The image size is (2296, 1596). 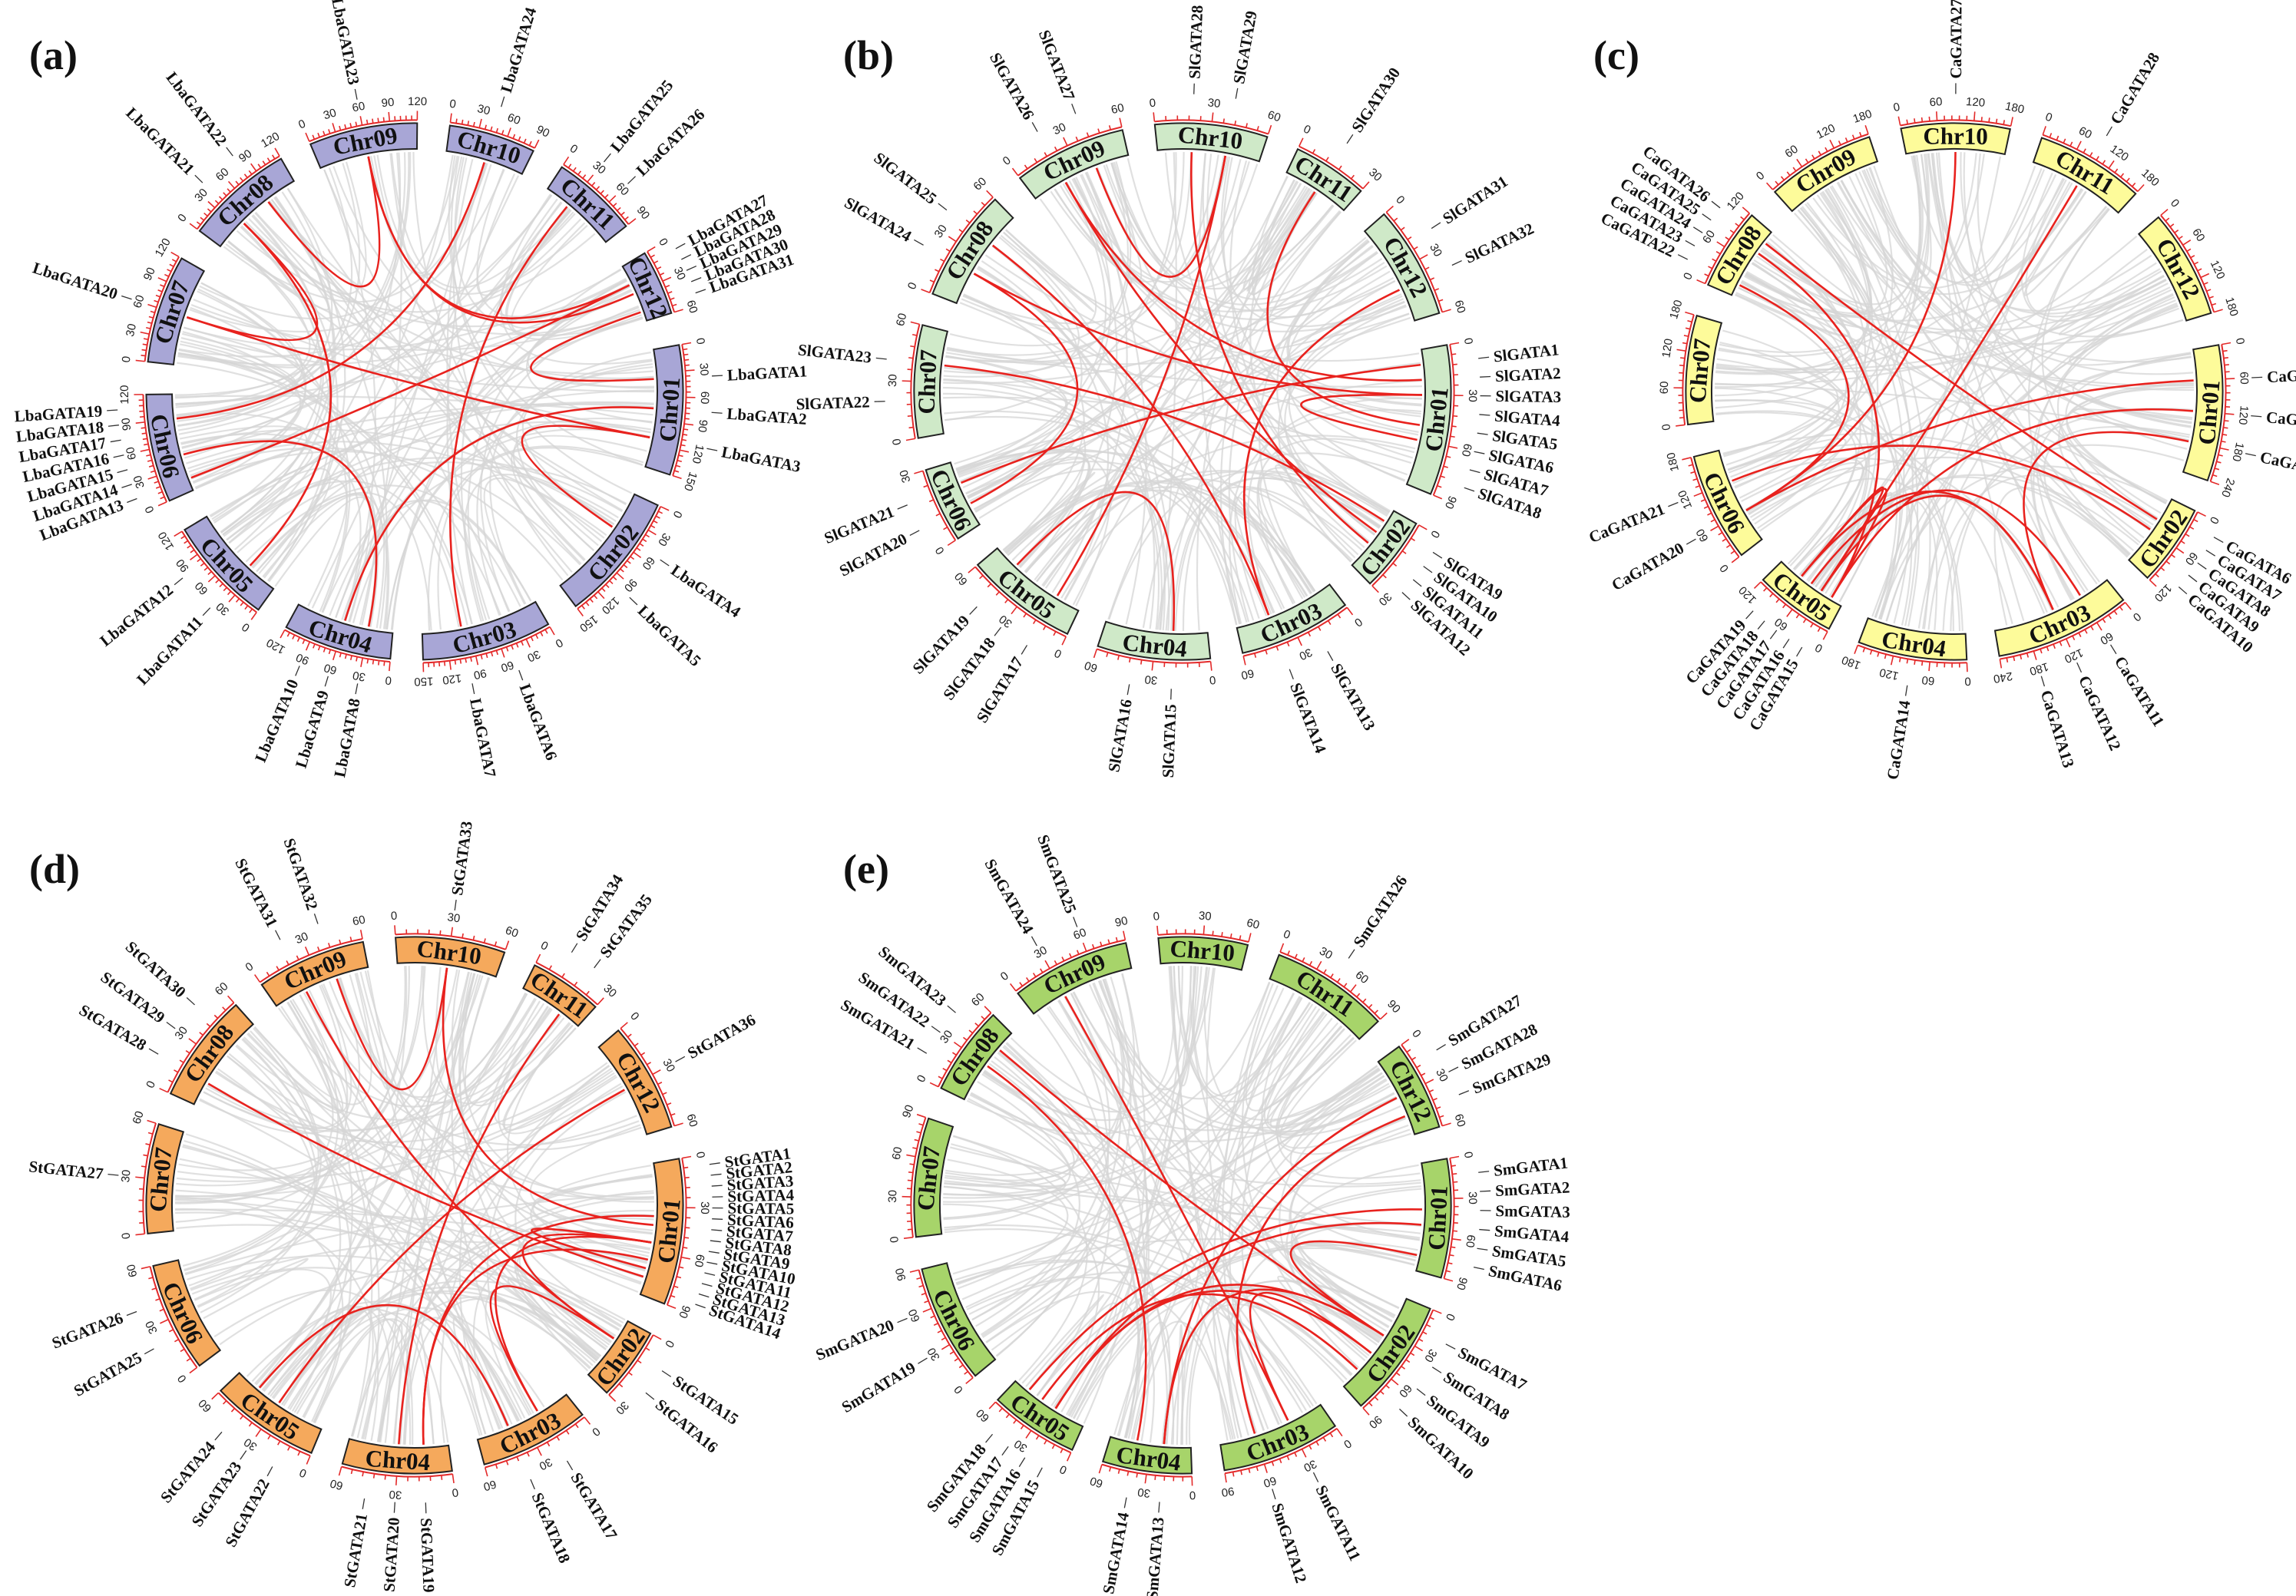 What do you see at coordinates (1941, 487) in the screenshot?
I see `synteny-link-red` at bounding box center [1941, 487].